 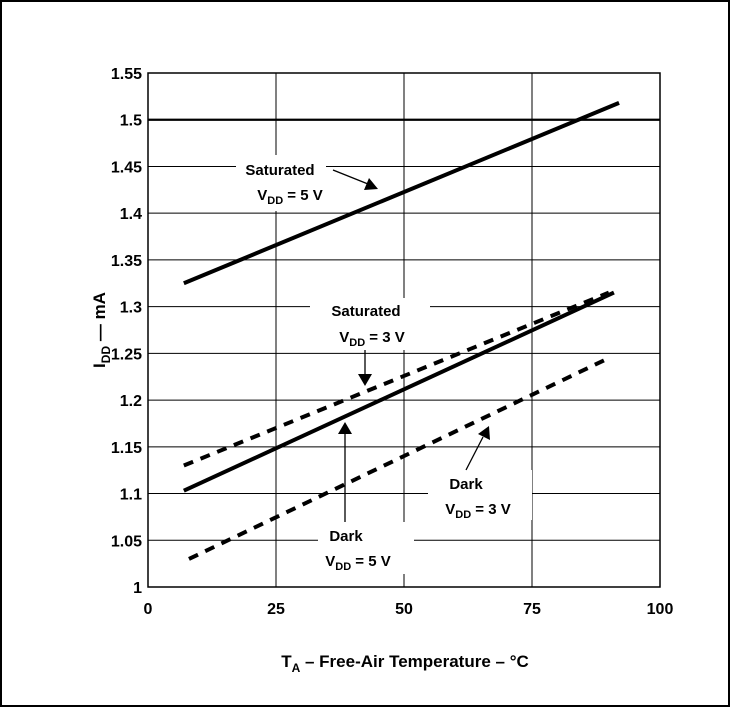 I want to click on y-tick-label: 1, so click(x=137, y=588).